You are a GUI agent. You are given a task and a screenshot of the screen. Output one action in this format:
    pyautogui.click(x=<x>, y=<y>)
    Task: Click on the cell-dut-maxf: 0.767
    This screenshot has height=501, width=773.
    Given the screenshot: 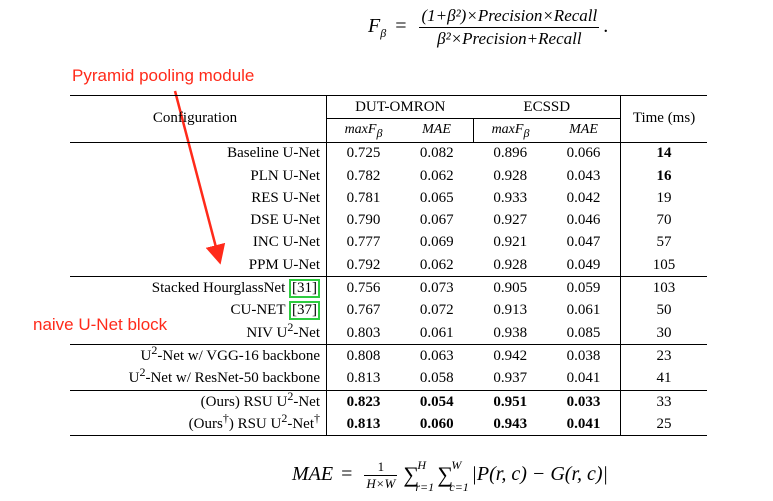 What is the action you would take?
    pyautogui.click(x=363, y=310)
    